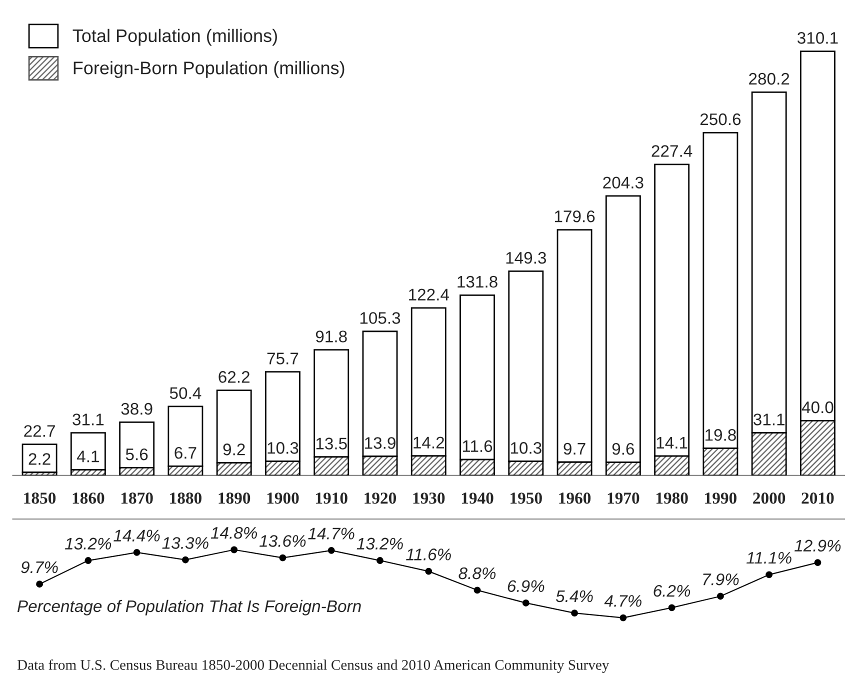 Image resolution: width=853 pixels, height=694 pixels. What do you see at coordinates (672, 498) in the screenshot?
I see `x-tick-label: 1980` at bounding box center [672, 498].